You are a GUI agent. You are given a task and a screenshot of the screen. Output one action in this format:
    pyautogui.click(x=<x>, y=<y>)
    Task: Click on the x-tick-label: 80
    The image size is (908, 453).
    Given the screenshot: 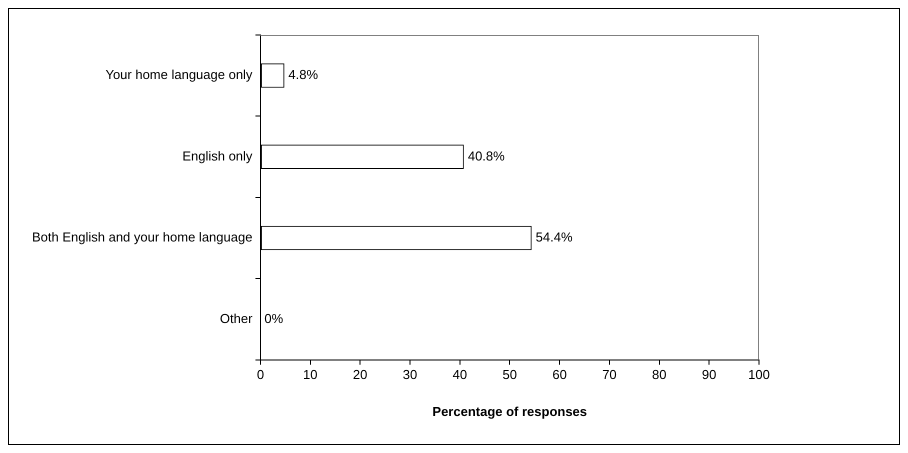 What is the action you would take?
    pyautogui.click(x=659, y=374)
    